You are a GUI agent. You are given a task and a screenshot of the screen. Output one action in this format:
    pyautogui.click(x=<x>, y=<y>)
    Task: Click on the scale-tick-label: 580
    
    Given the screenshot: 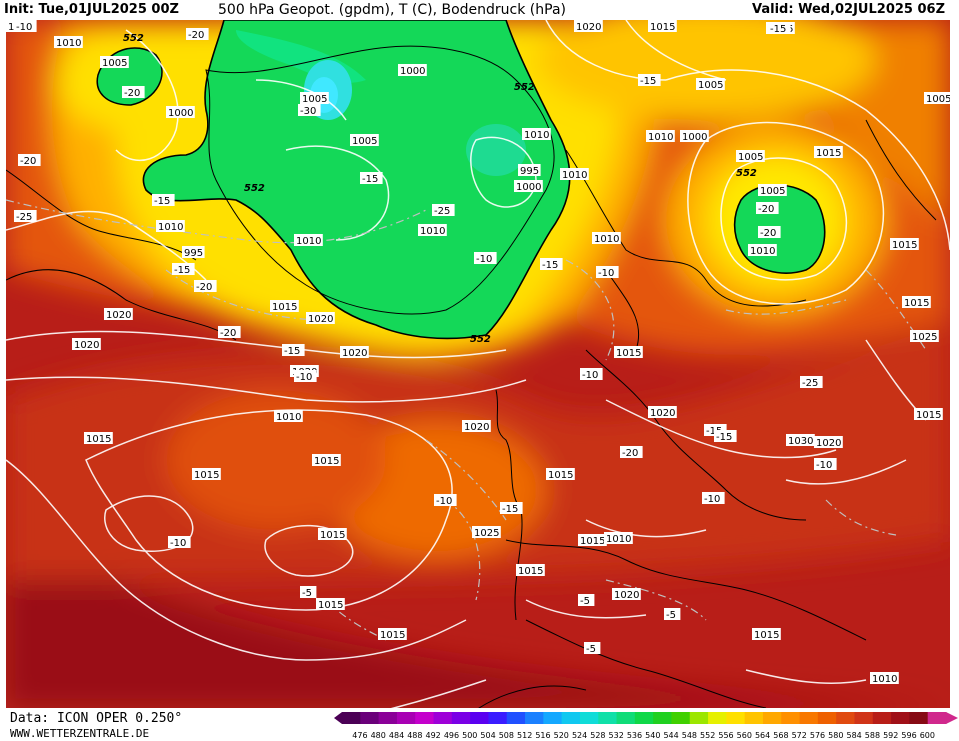 What is the action you would take?
    pyautogui.click(x=835, y=735)
    